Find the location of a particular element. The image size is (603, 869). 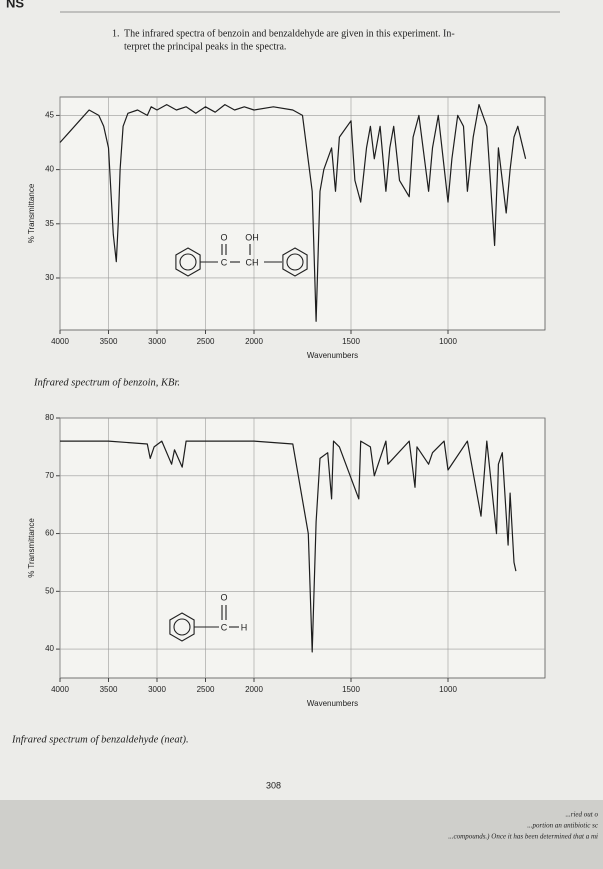

y-tick-label: 80 is located at coordinates (49, 417).